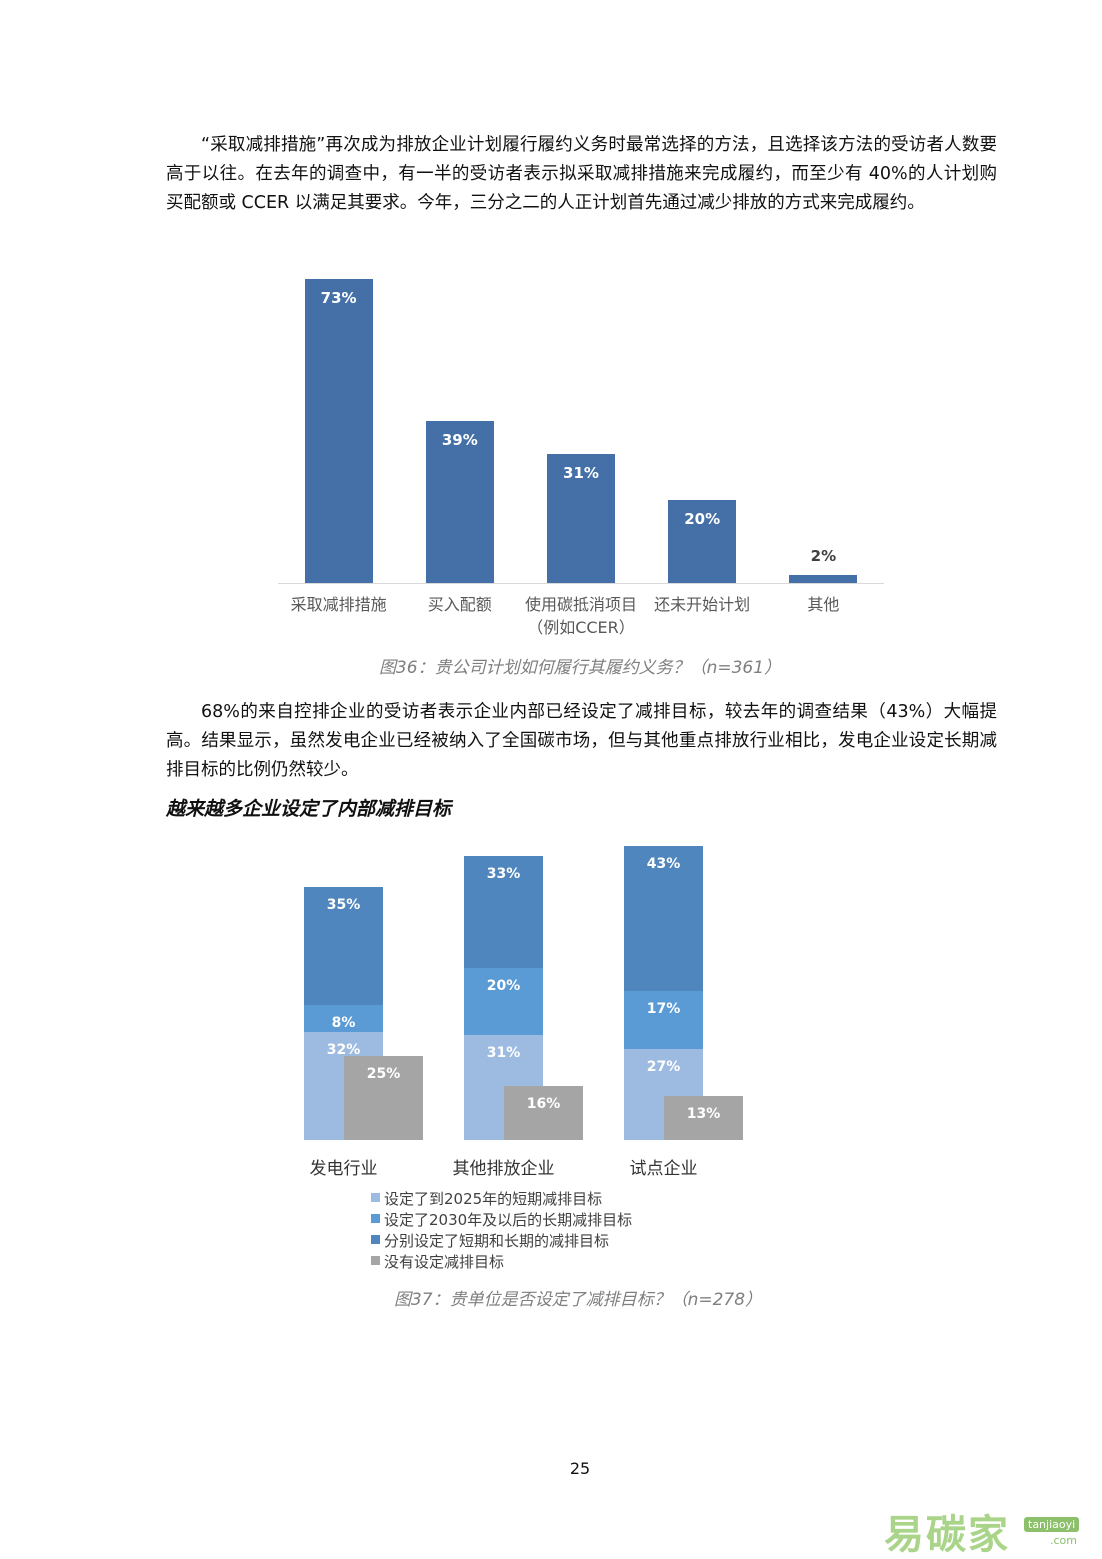 The image size is (1102, 1559). I want to click on value-label: 25%, so click(383, 1073).